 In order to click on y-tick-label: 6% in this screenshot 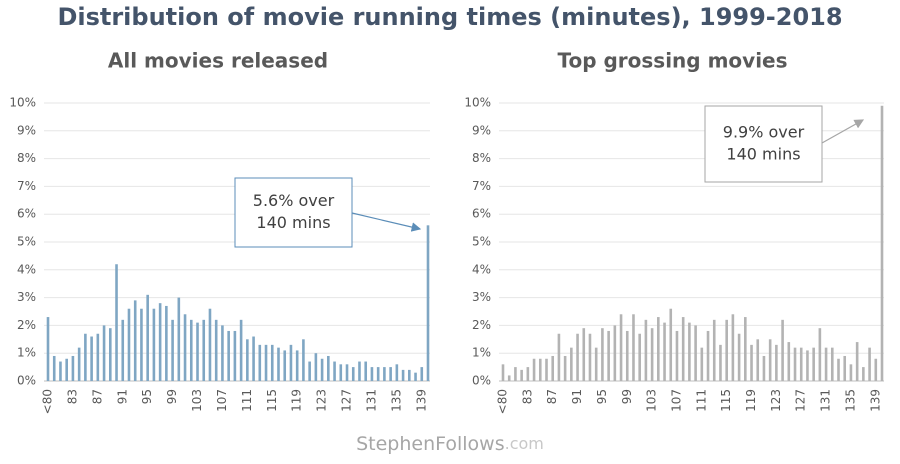, I will do `click(481, 214)`.